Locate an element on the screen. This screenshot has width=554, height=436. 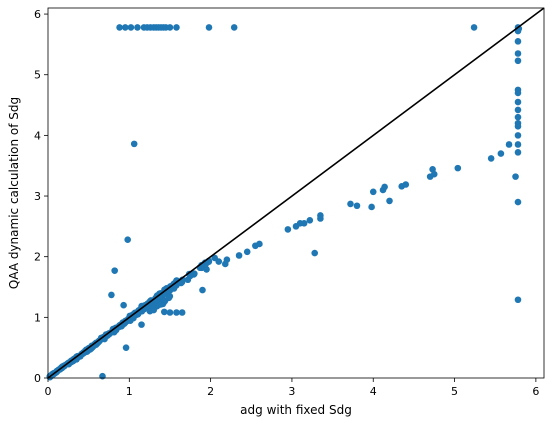
y-tick-label: 2 is located at coordinates (37, 257).